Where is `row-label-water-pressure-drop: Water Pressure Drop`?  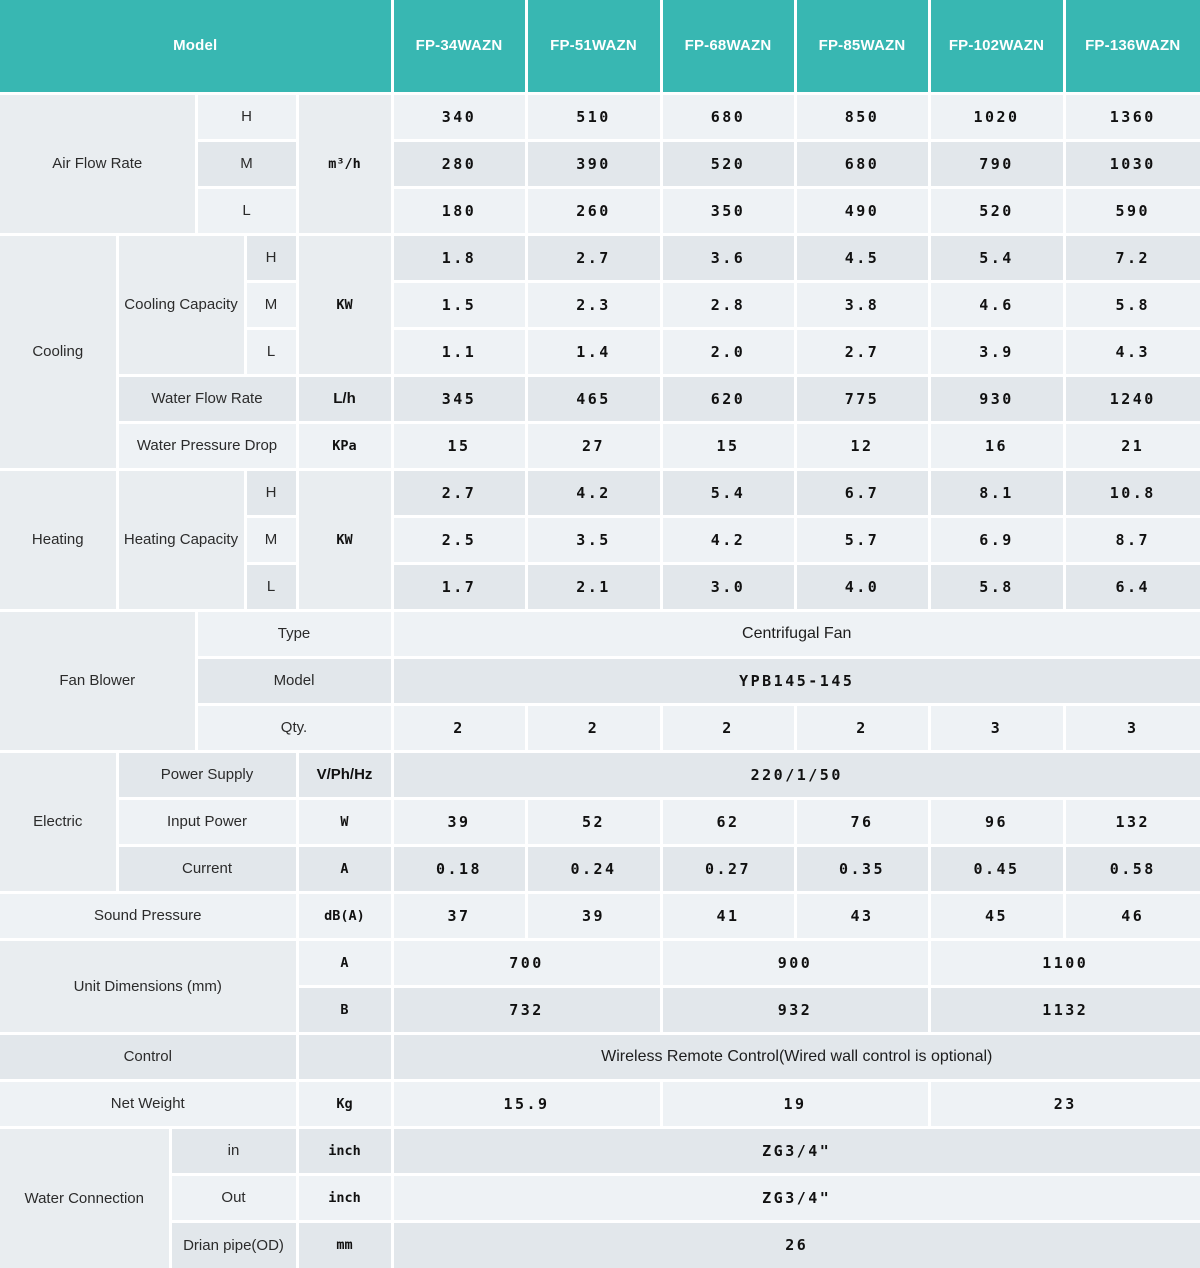 row-label-water-pressure-drop: Water Pressure Drop is located at coordinates (207, 445).